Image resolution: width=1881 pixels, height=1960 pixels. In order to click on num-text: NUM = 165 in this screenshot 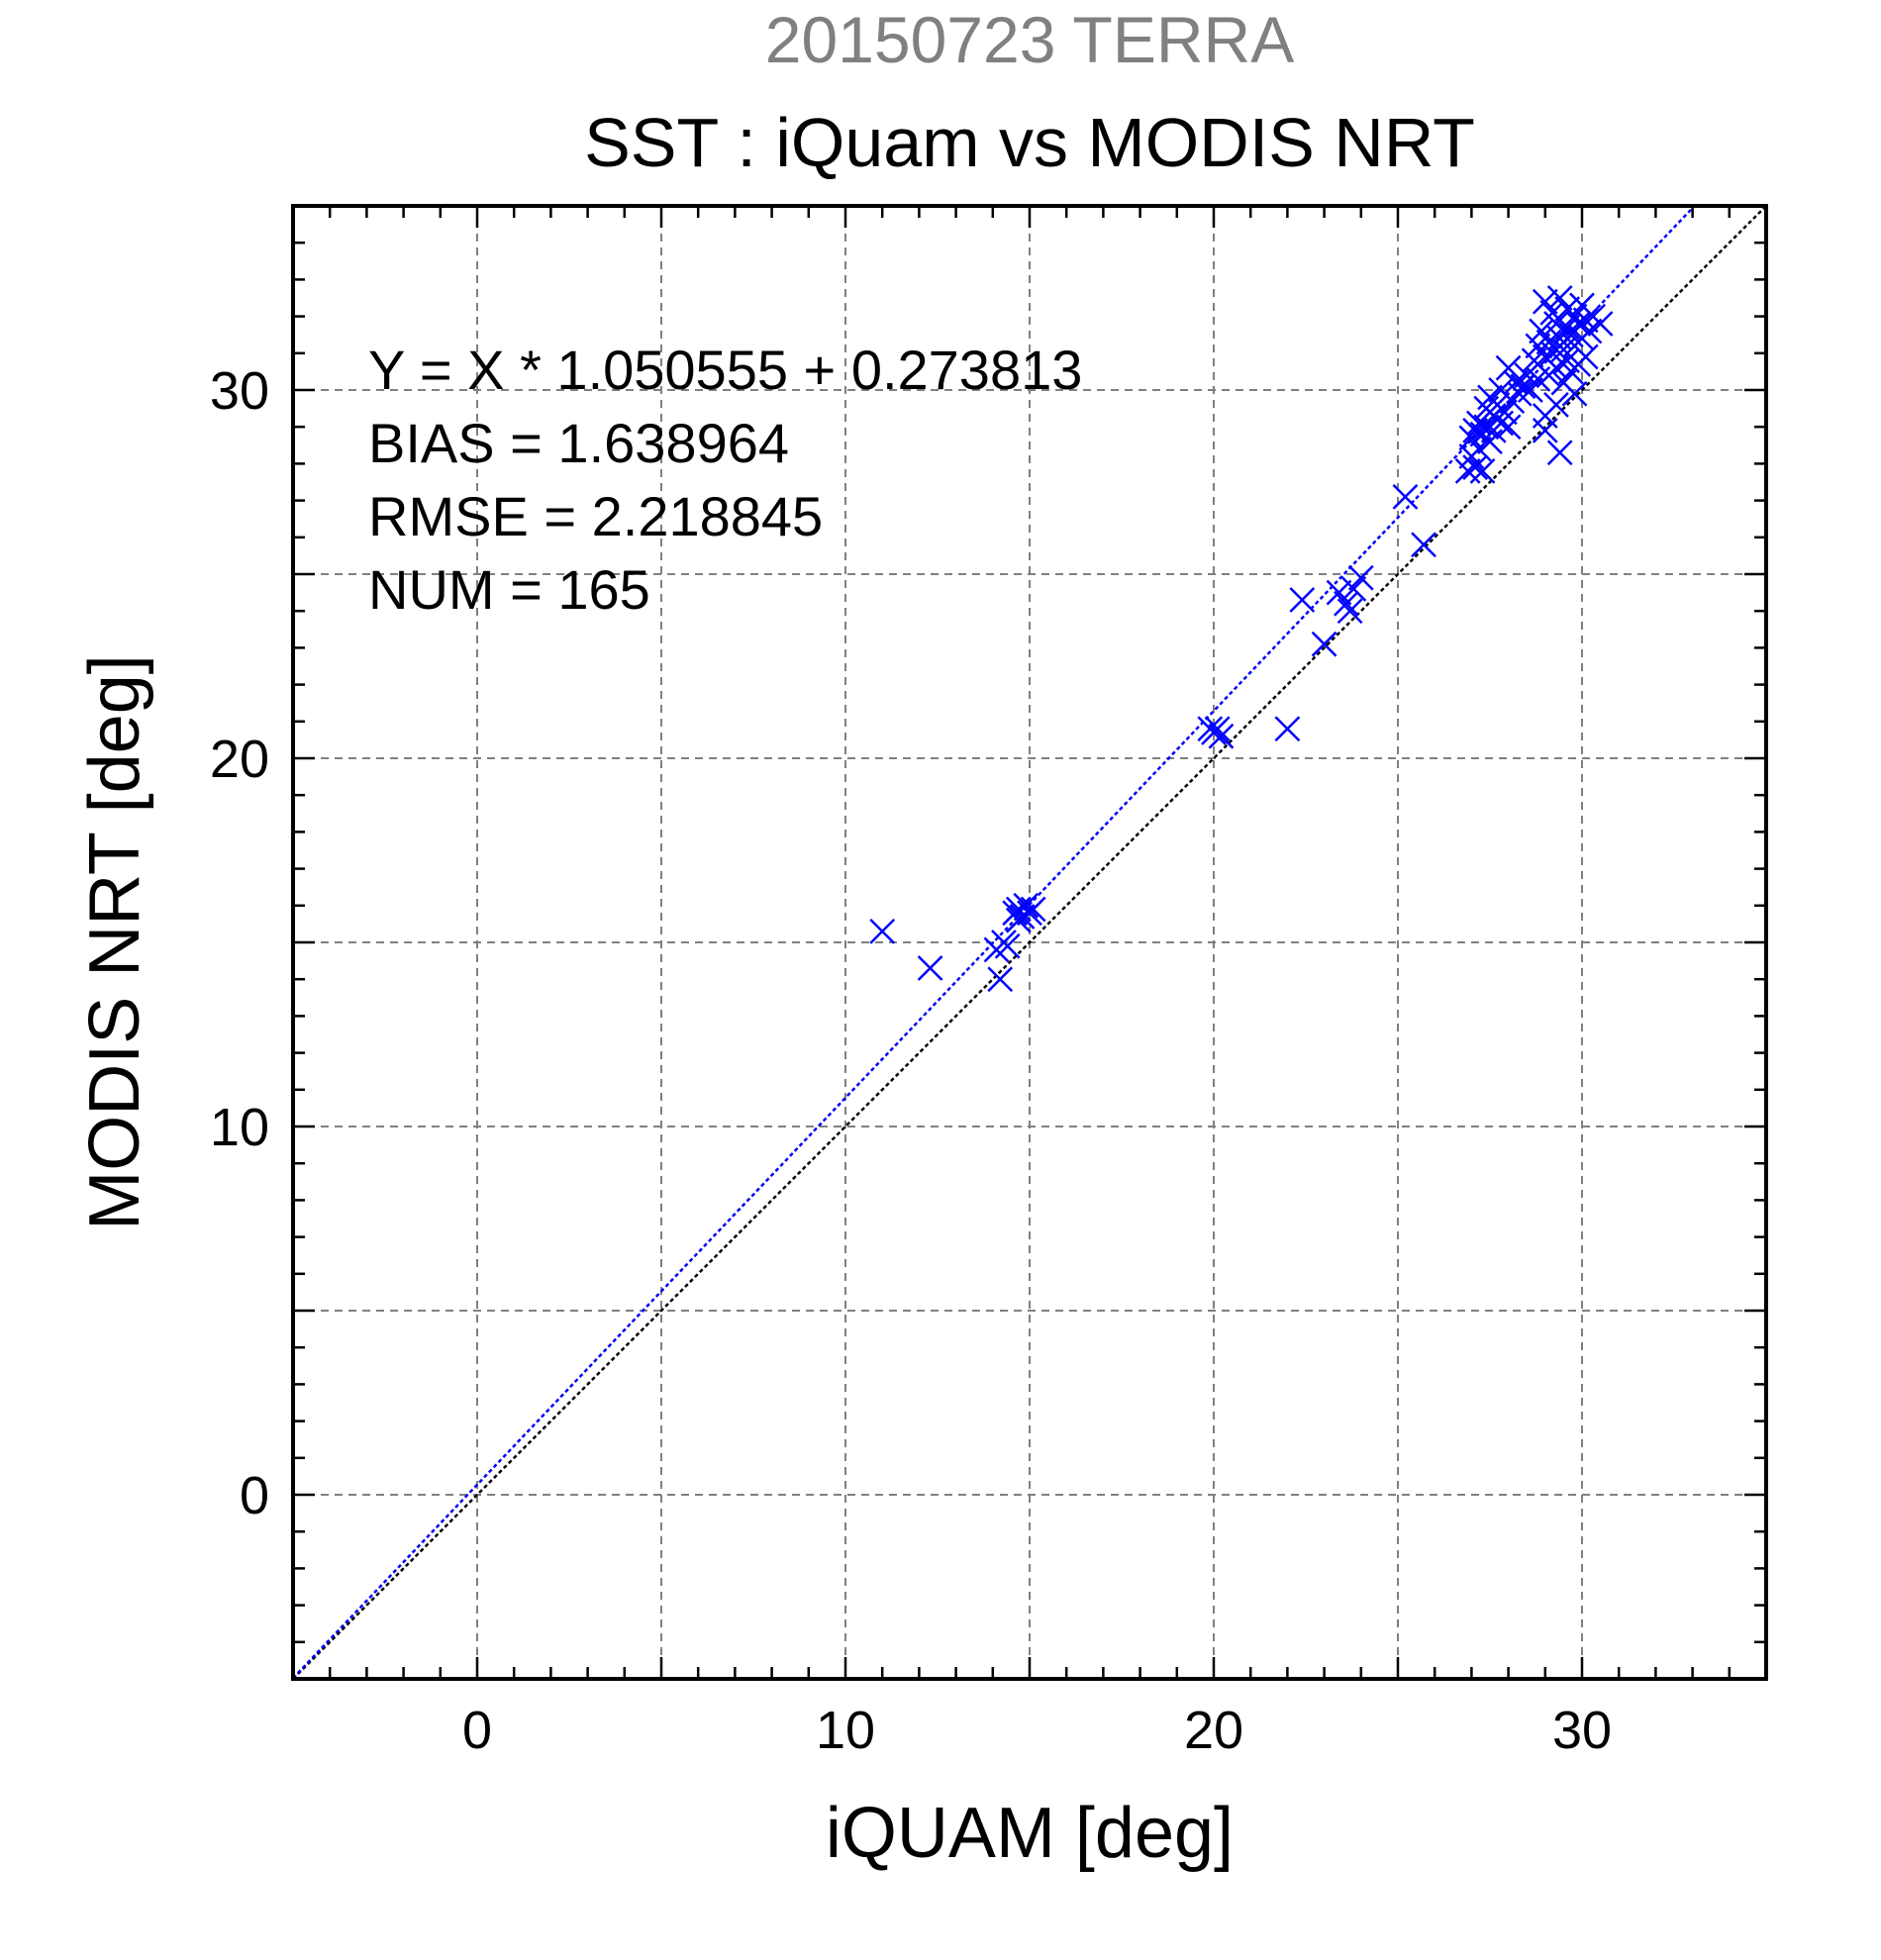, I will do `click(509, 589)`.